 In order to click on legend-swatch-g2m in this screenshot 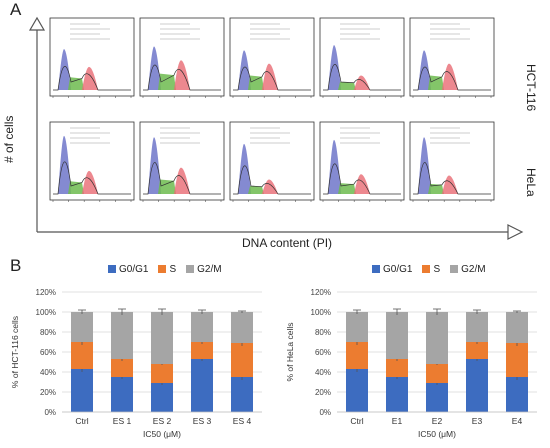, I will do `click(454, 269)`.